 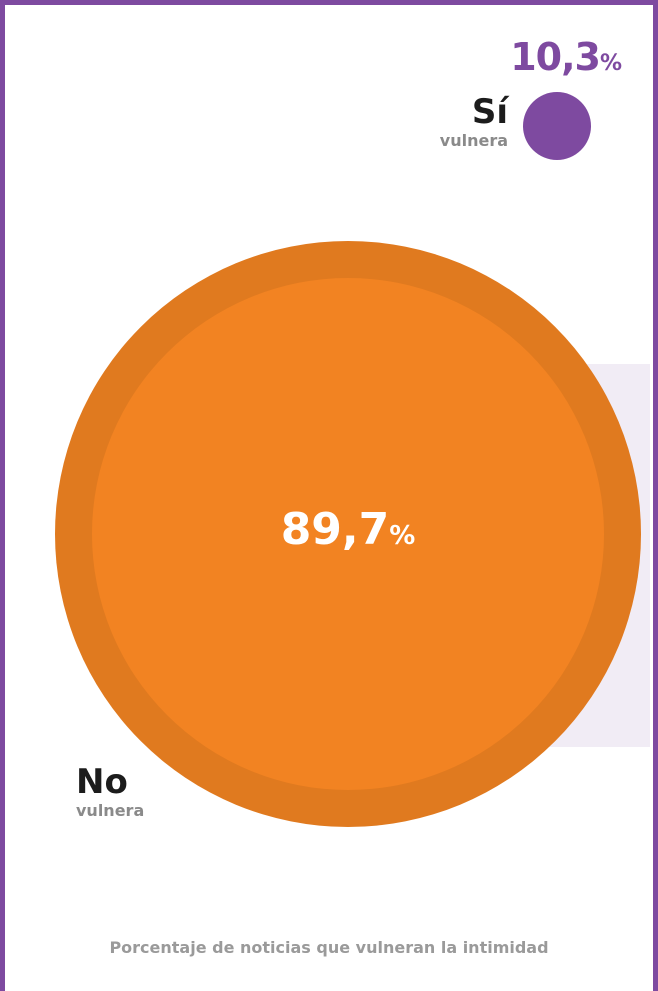 What do you see at coordinates (489, 112) in the screenshot?
I see `label-si-main: Sí` at bounding box center [489, 112].